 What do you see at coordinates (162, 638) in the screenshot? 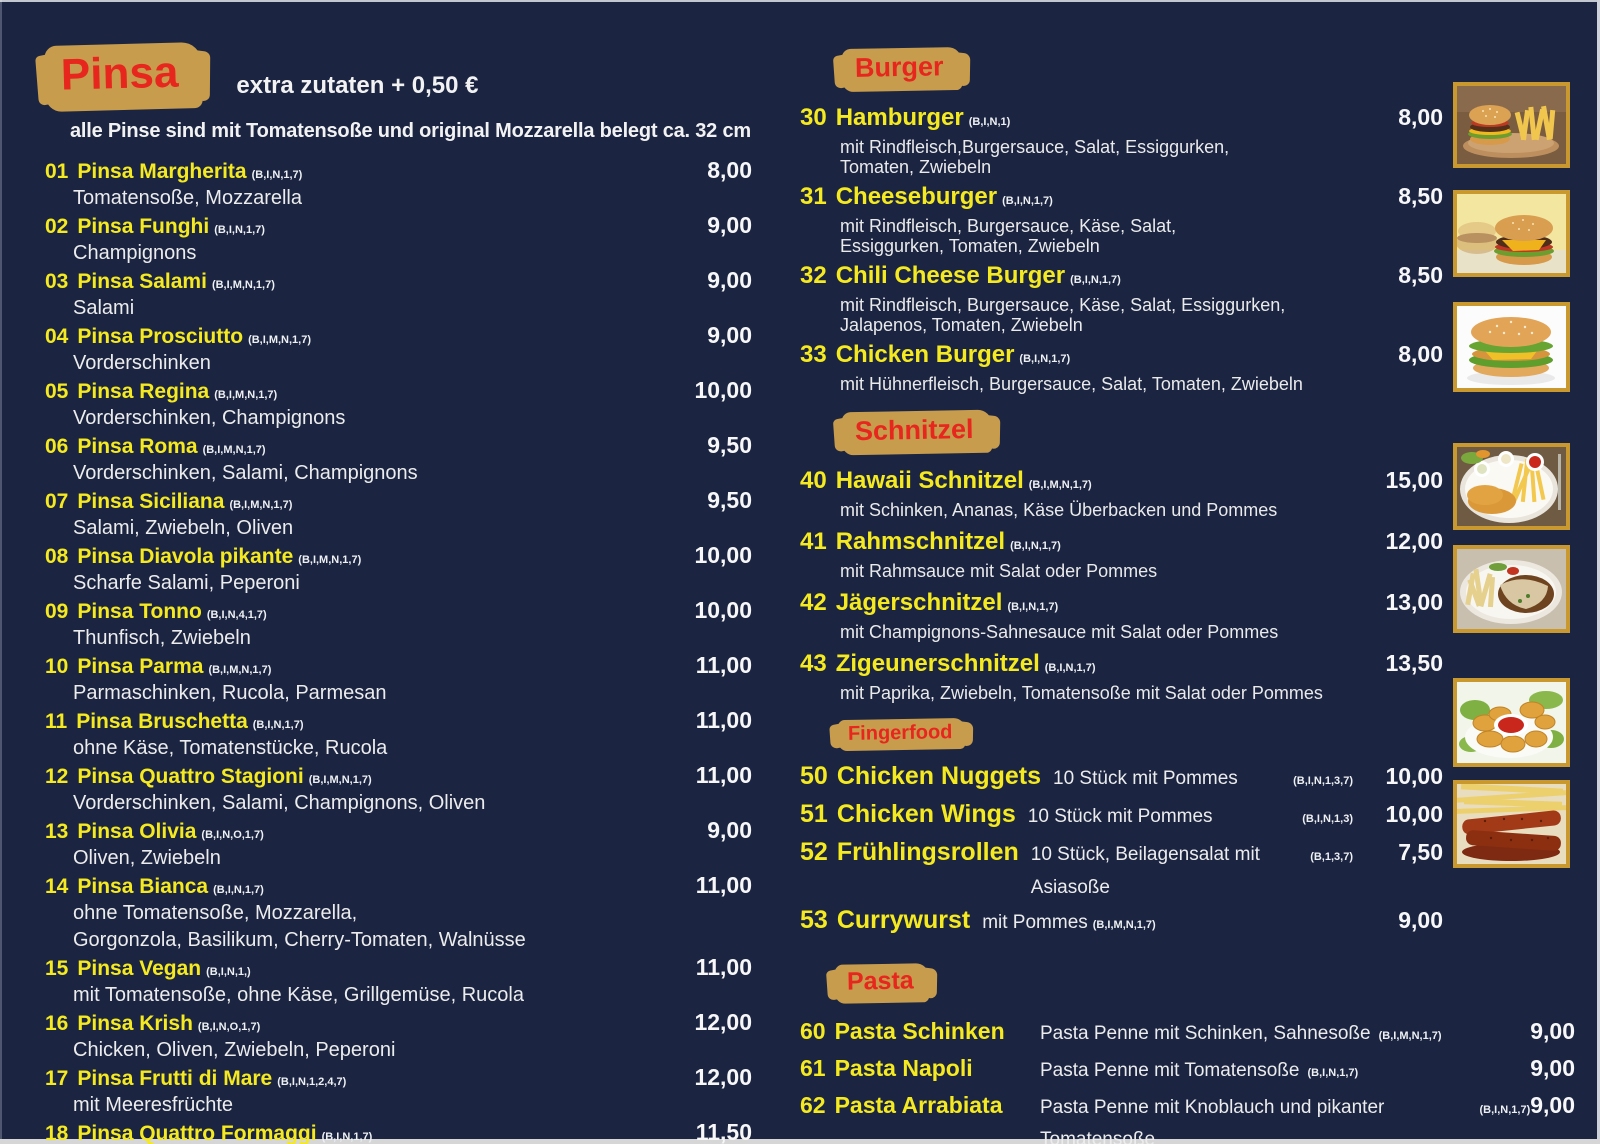
I see `item-description: Thunfisch, Zwiebeln` at bounding box center [162, 638].